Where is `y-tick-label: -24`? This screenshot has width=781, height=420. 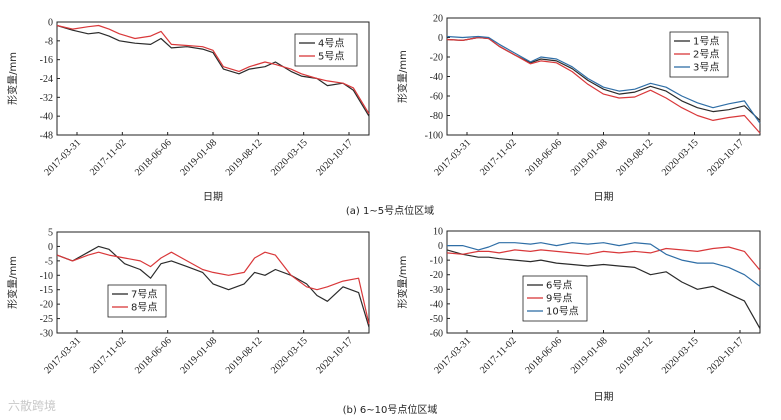
y-tick-label: -24 is located at coordinates (46, 79).